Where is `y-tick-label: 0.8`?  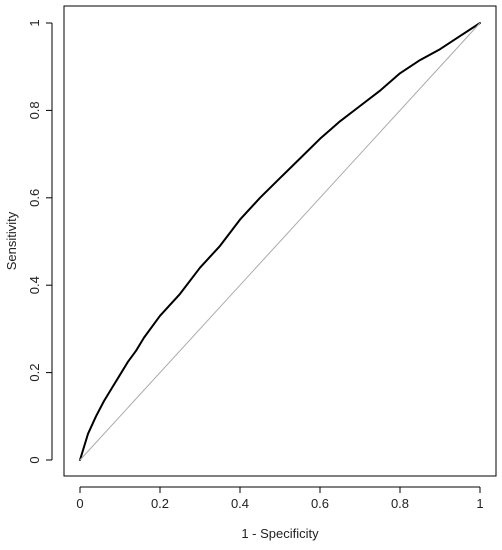 y-tick-label: 0.8 is located at coordinates (34, 110).